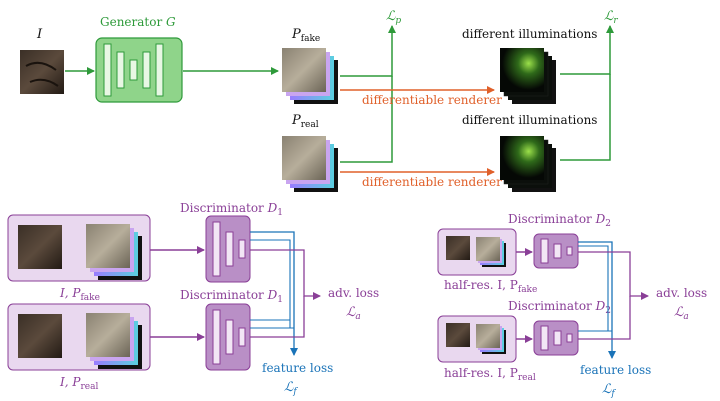 This screenshot has width=720, height=401. I want to click on input-texture, so click(42, 72).